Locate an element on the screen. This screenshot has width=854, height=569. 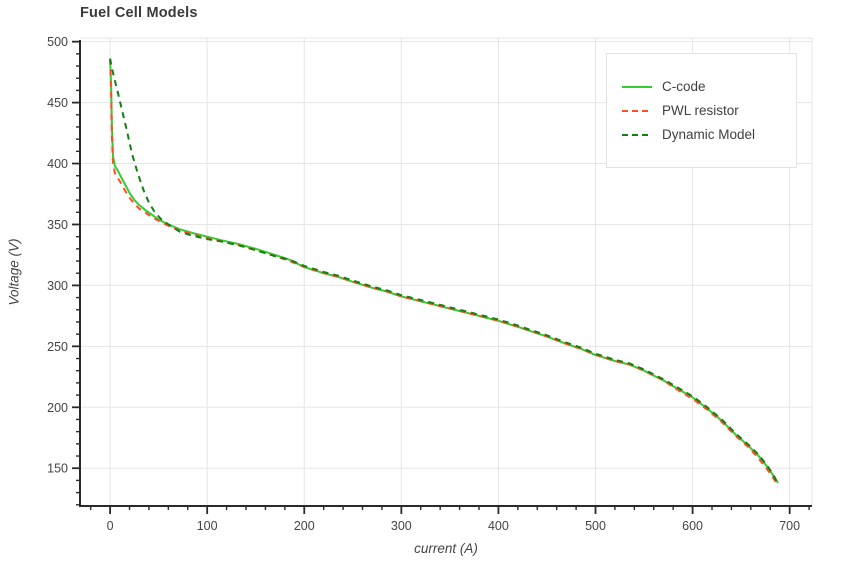
legend-label: Dynamic Model is located at coordinates (709, 134).